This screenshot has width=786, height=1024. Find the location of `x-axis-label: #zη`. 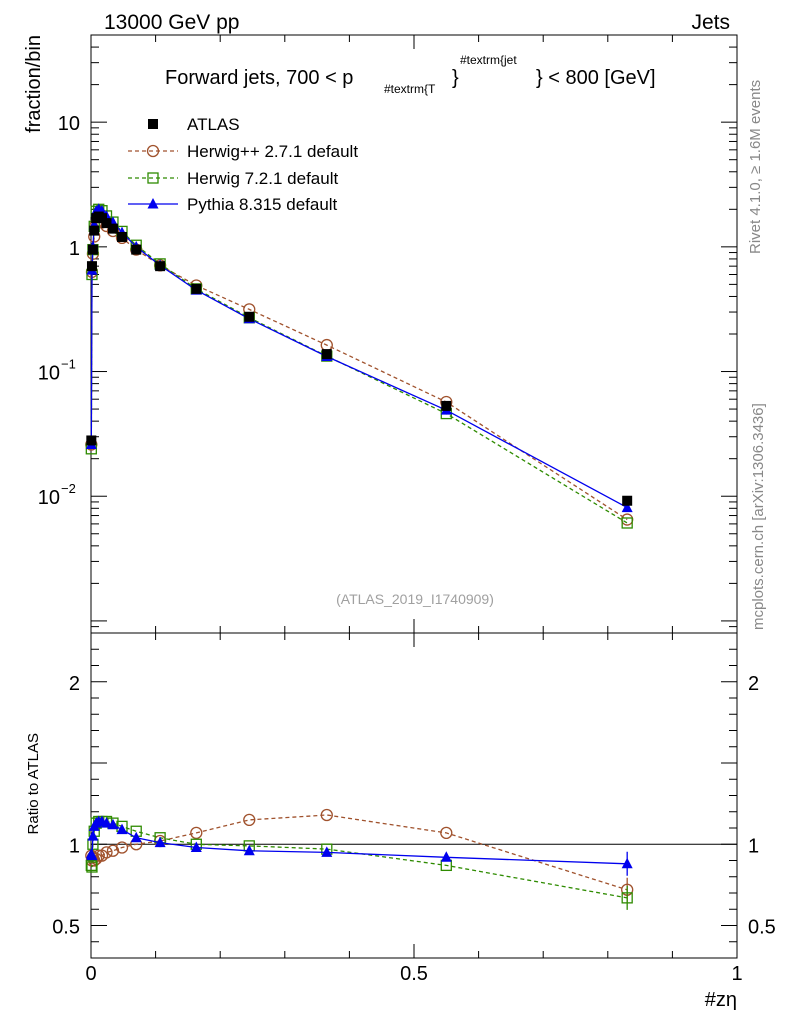

x-axis-label: #zη is located at coordinates (721, 1000).